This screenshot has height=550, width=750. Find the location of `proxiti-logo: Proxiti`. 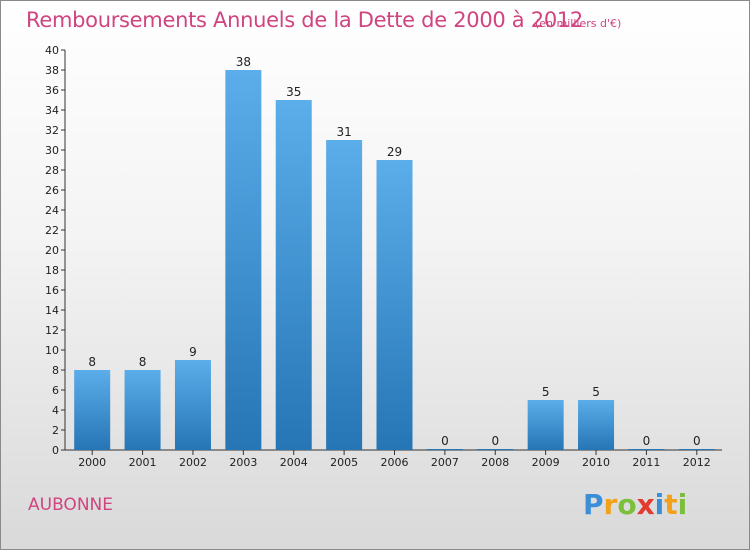

proxiti-logo: Proxiti is located at coordinates (635, 504).